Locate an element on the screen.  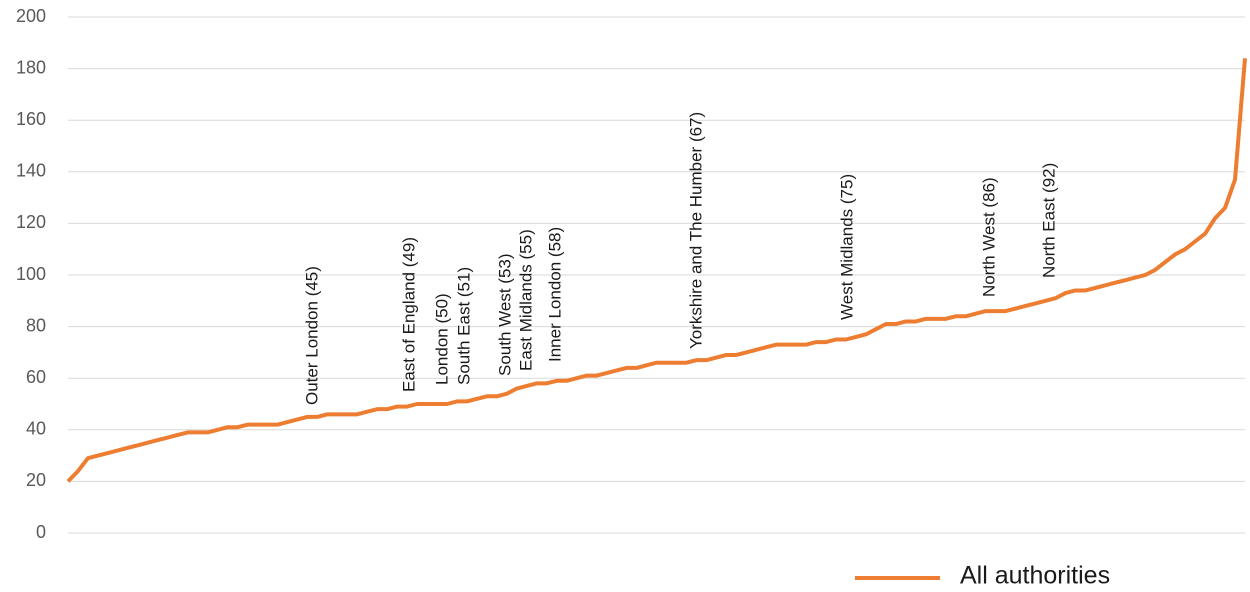
annotation: East of England (49) is located at coordinates (408, 314).